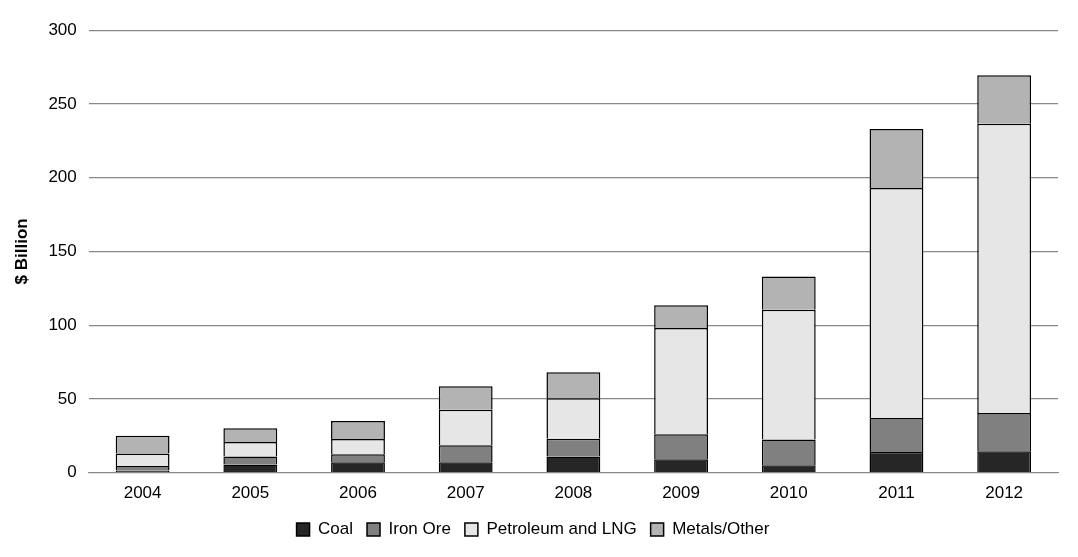 This screenshot has height=557, width=1078. Describe the element at coordinates (788, 493) in the screenshot. I see `x-tick-label: 2010` at that location.